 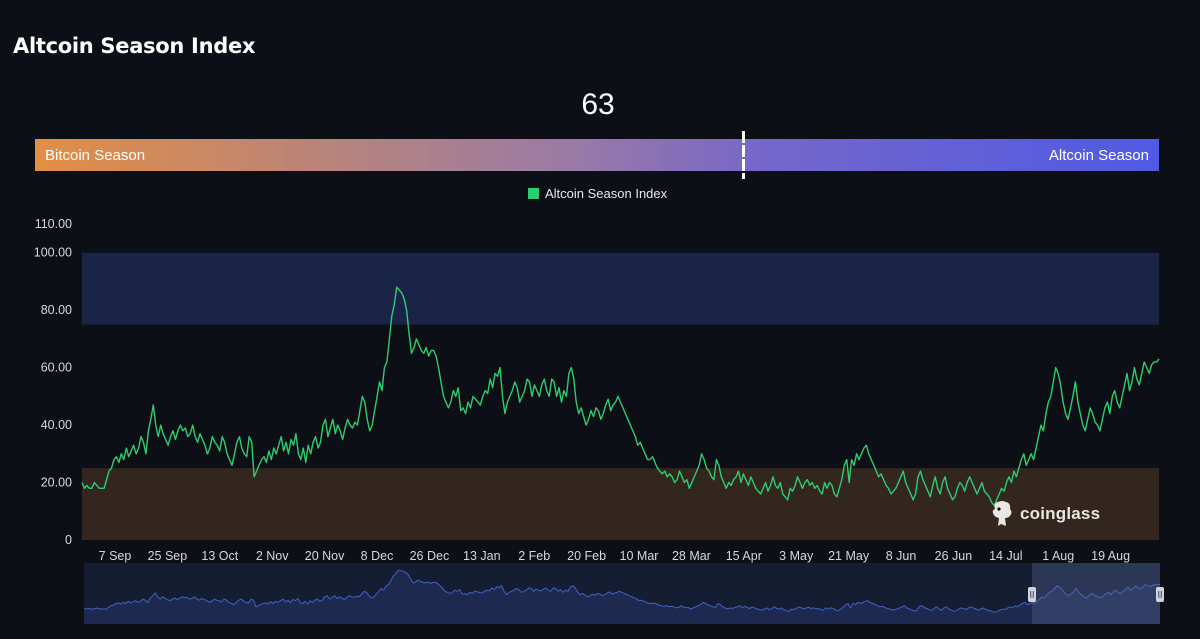 What do you see at coordinates (430, 556) in the screenshot?
I see `x-tick-label: 26 Dec` at bounding box center [430, 556].